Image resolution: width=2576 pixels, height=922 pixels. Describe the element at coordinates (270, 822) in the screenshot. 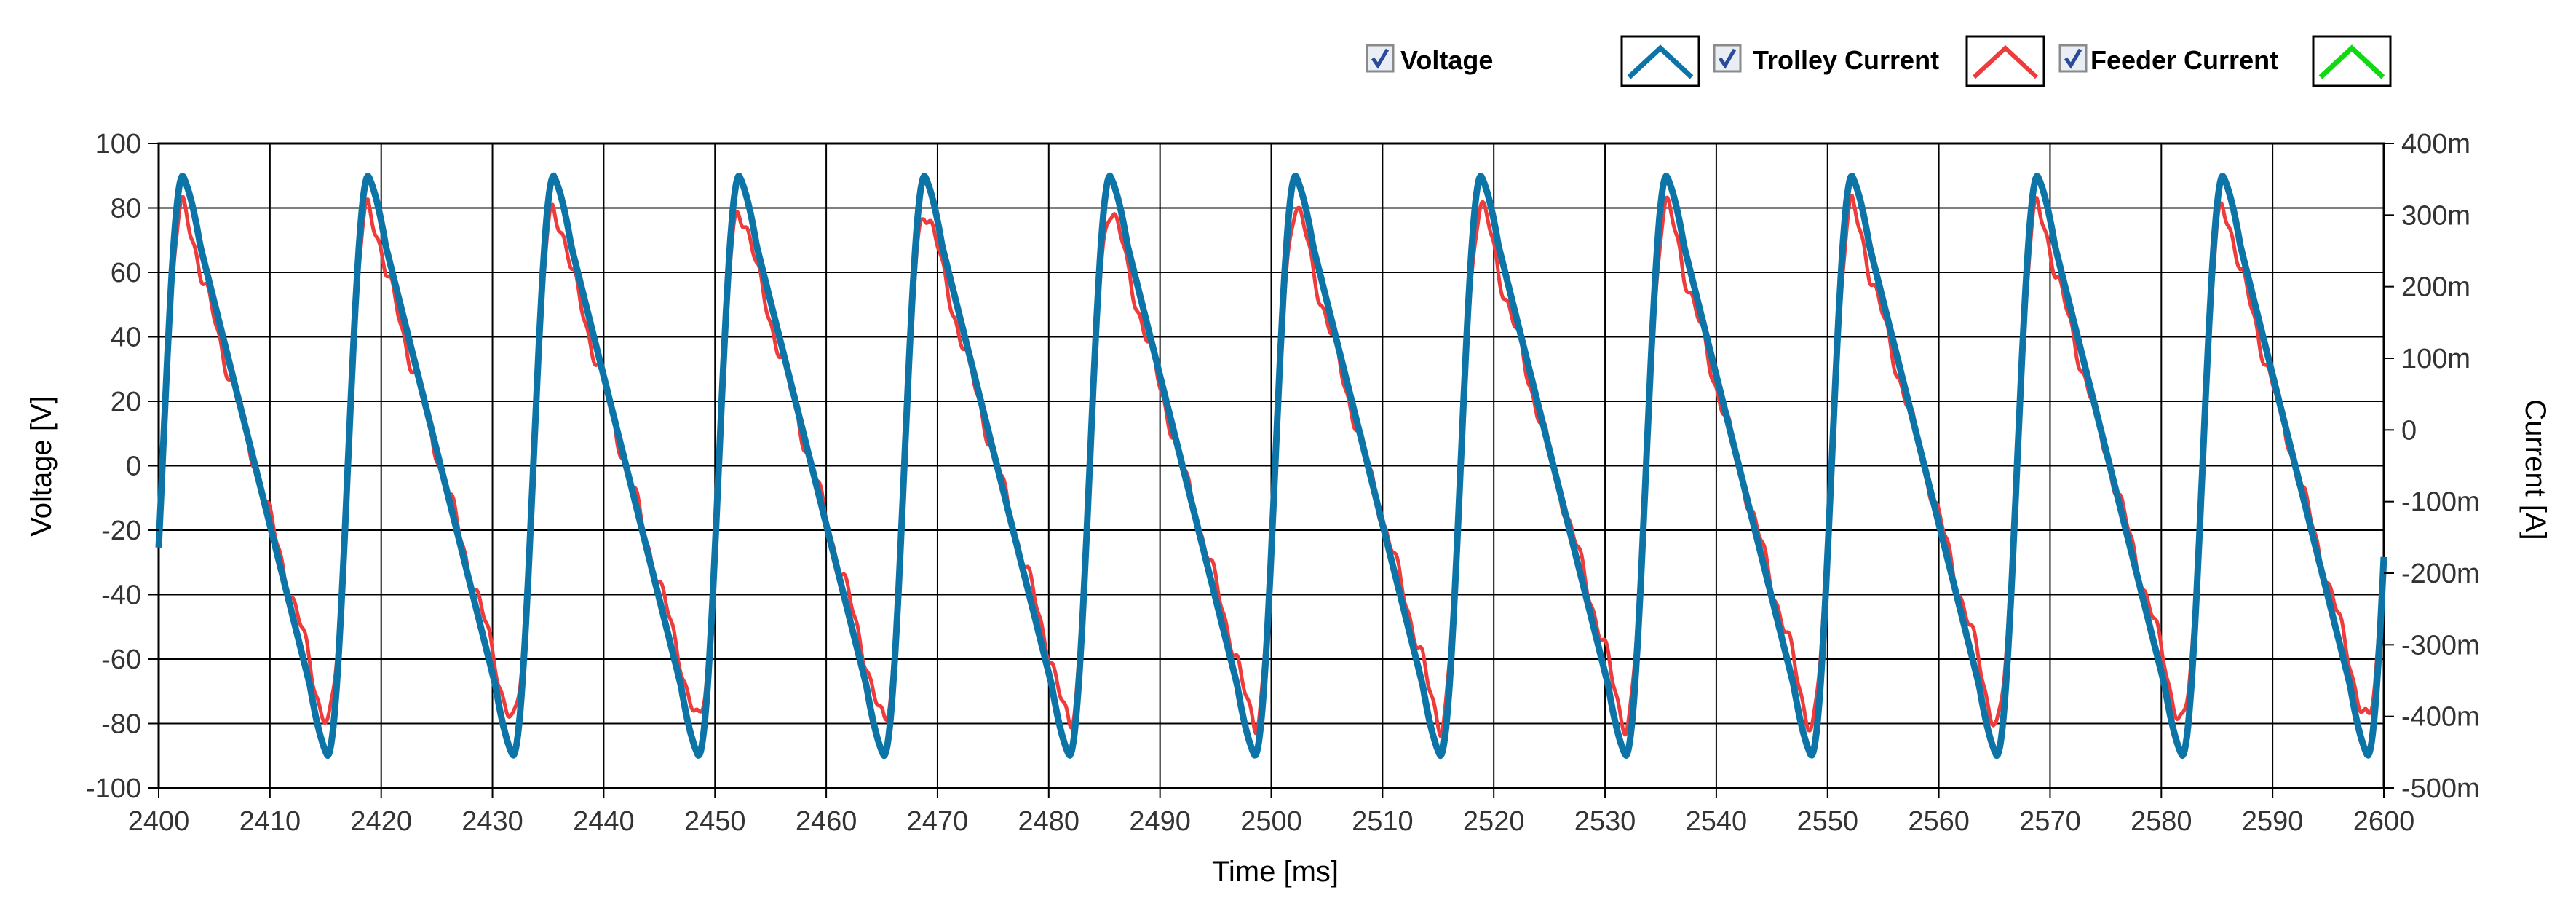

I see `x-tick-label: 2410` at that location.